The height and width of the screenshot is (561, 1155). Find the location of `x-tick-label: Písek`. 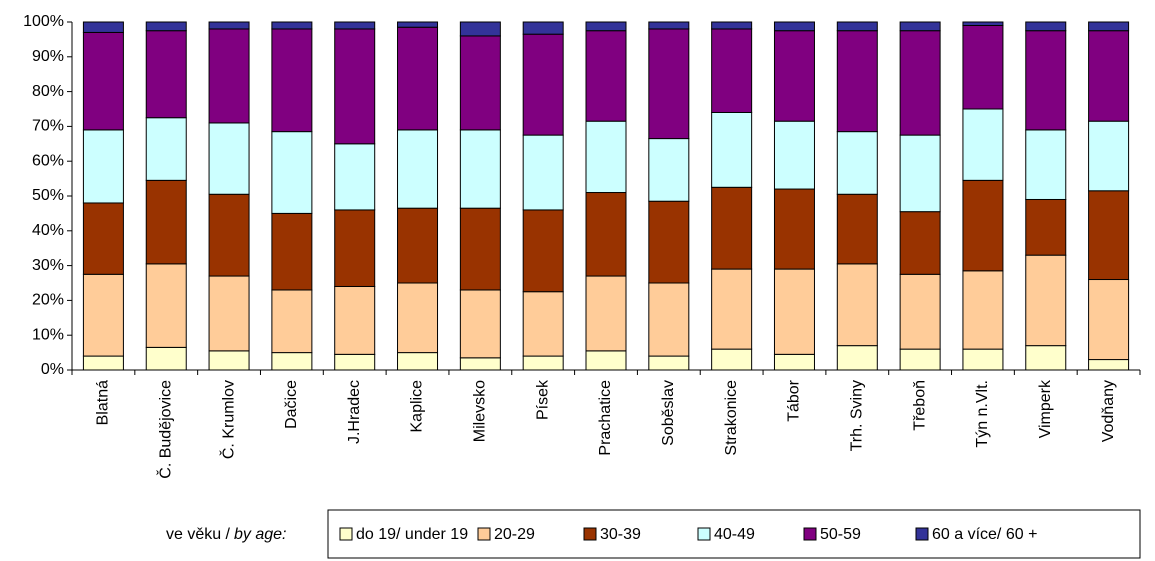

x-tick-label: Písek is located at coordinates (542, 399).